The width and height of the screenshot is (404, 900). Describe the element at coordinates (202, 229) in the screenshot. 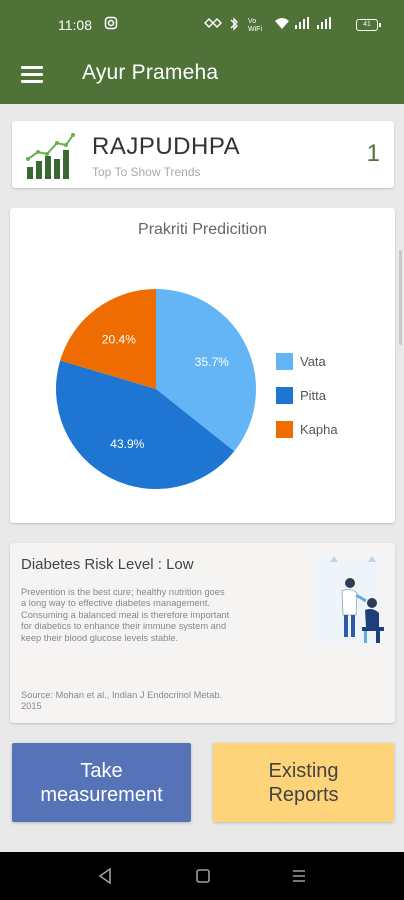

I see `chart-title: Prakriti Predicition` at that location.